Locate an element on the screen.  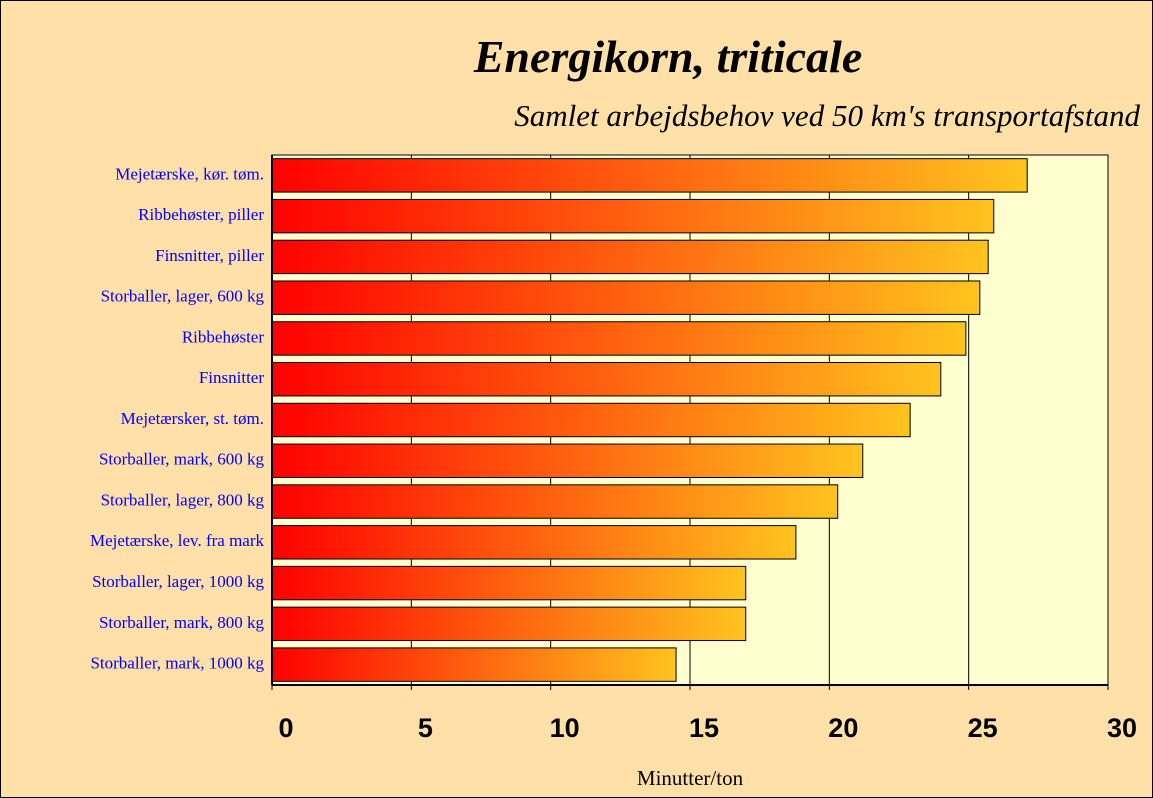
x-tick-label: 0 is located at coordinates (285, 728).